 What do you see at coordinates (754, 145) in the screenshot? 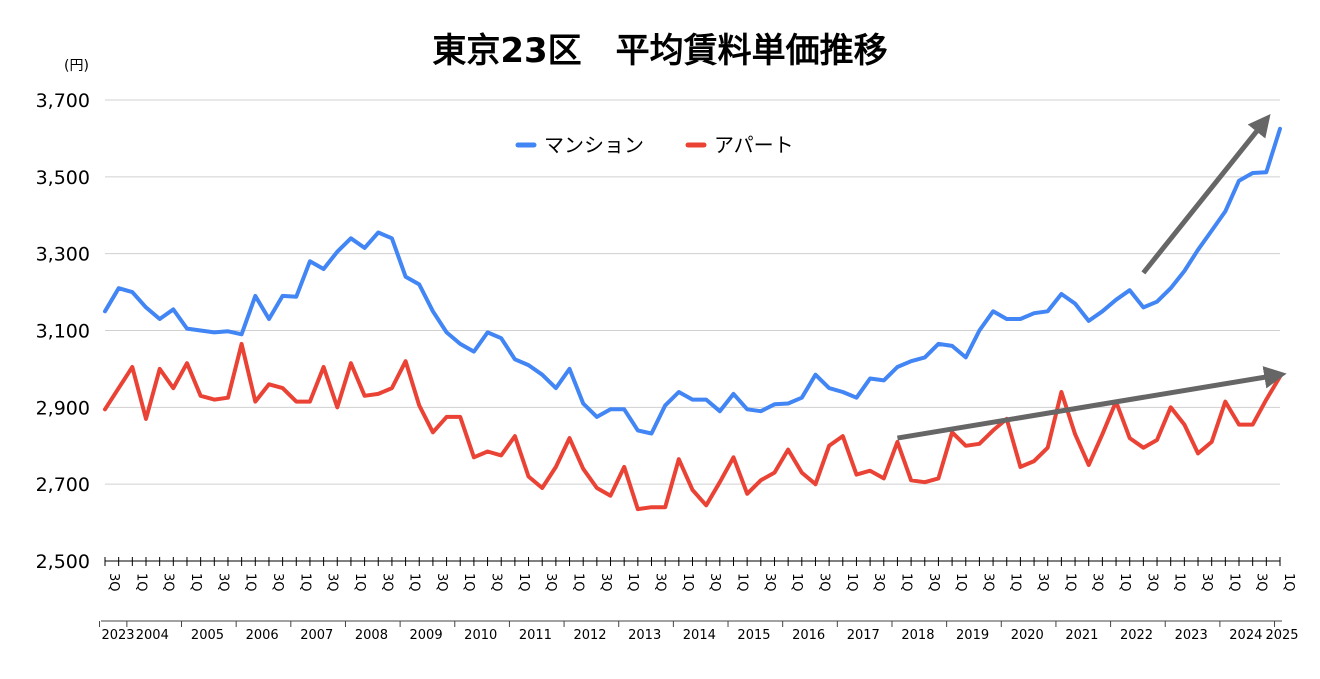
I see `legend-label: アパート` at bounding box center [754, 145].